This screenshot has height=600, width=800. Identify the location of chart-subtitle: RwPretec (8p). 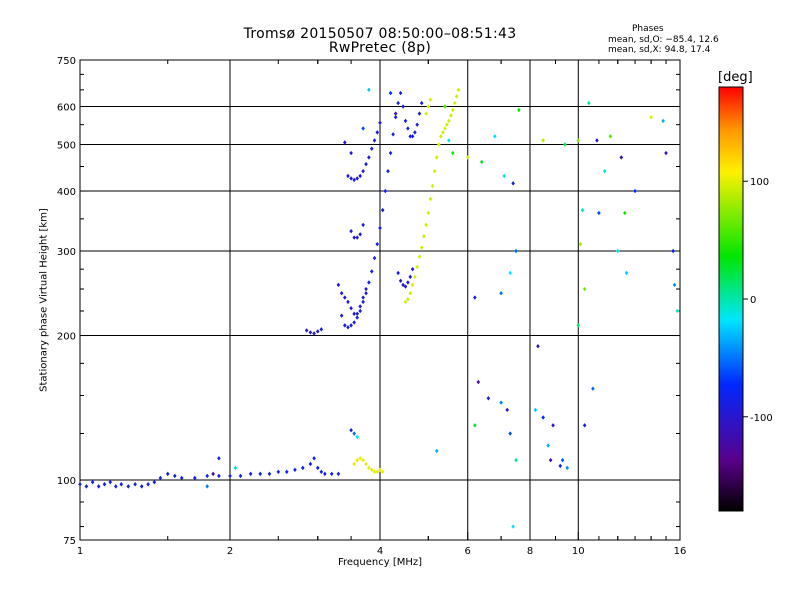
(380, 48).